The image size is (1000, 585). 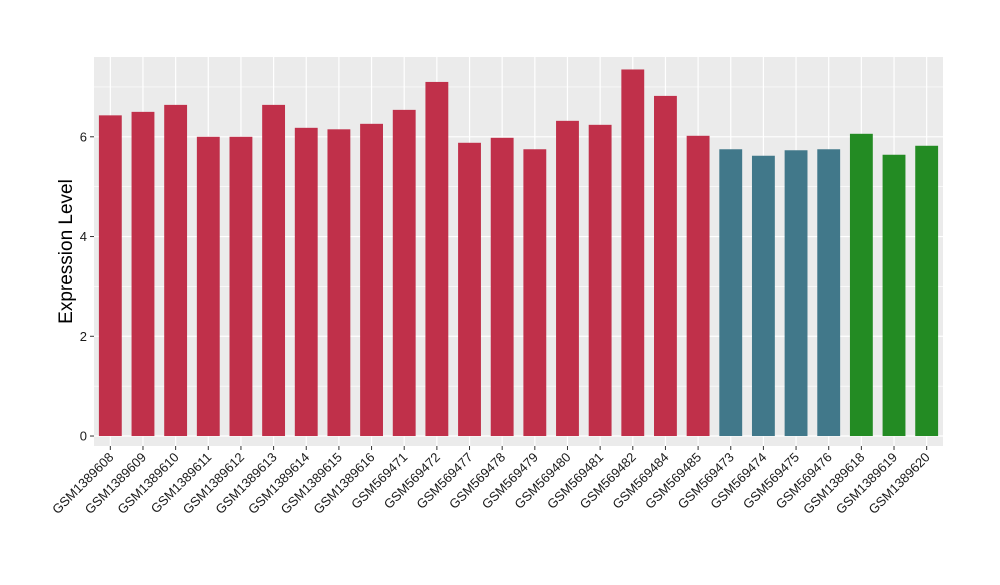 What do you see at coordinates (339, 283) in the screenshot?
I see `bar-GSM1389615` at bounding box center [339, 283].